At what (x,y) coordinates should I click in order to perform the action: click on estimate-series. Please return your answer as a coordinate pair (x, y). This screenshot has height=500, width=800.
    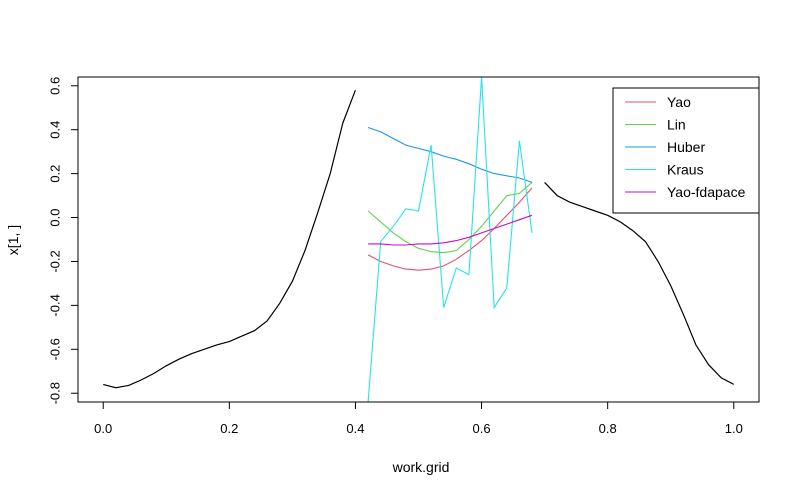
    Looking at the image, I should click on (450, 239).